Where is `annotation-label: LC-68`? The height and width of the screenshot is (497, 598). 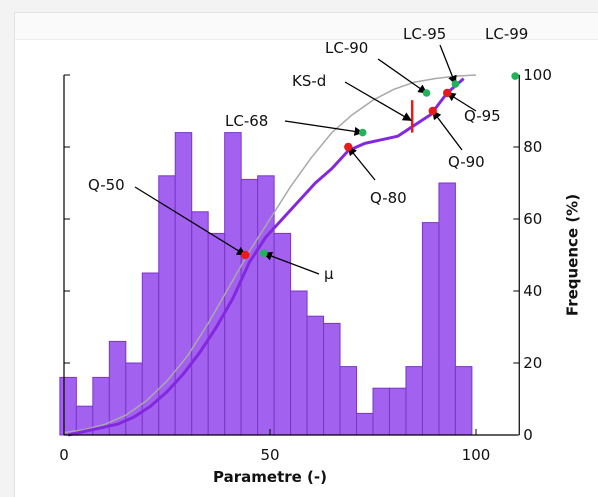
annotation-label: LC-68 is located at coordinates (246, 121).